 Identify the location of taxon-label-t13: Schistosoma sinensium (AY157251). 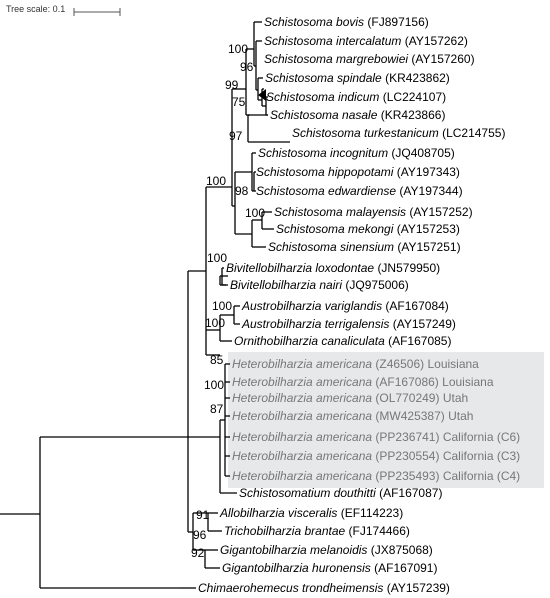
(364, 247).